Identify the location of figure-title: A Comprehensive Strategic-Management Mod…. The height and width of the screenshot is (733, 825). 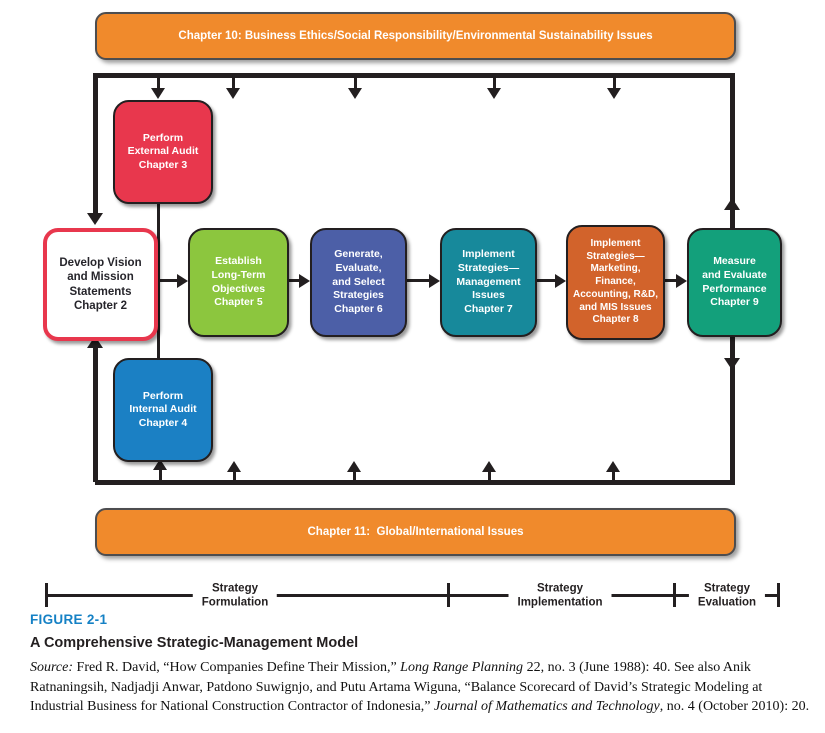
(194, 643).